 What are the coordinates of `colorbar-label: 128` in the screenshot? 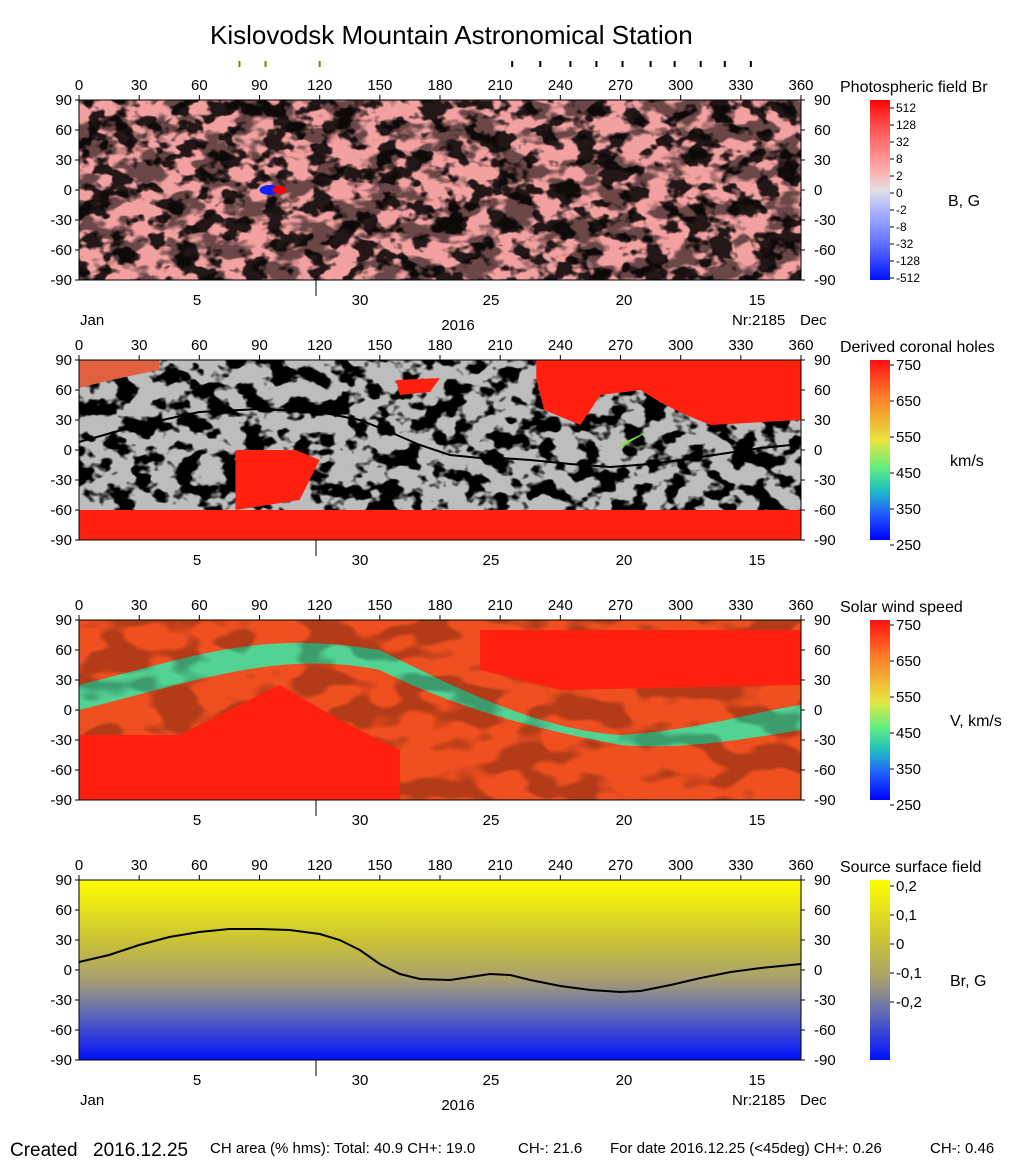 It's located at (906, 125).